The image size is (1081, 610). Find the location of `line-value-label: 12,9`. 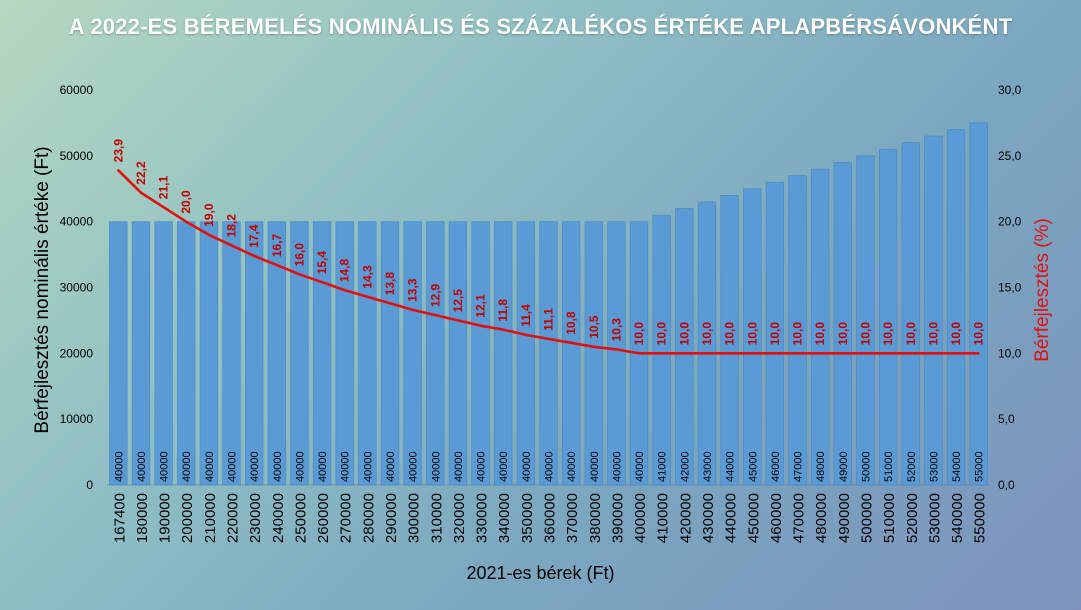

line-value-label: 12,9 is located at coordinates (435, 295).